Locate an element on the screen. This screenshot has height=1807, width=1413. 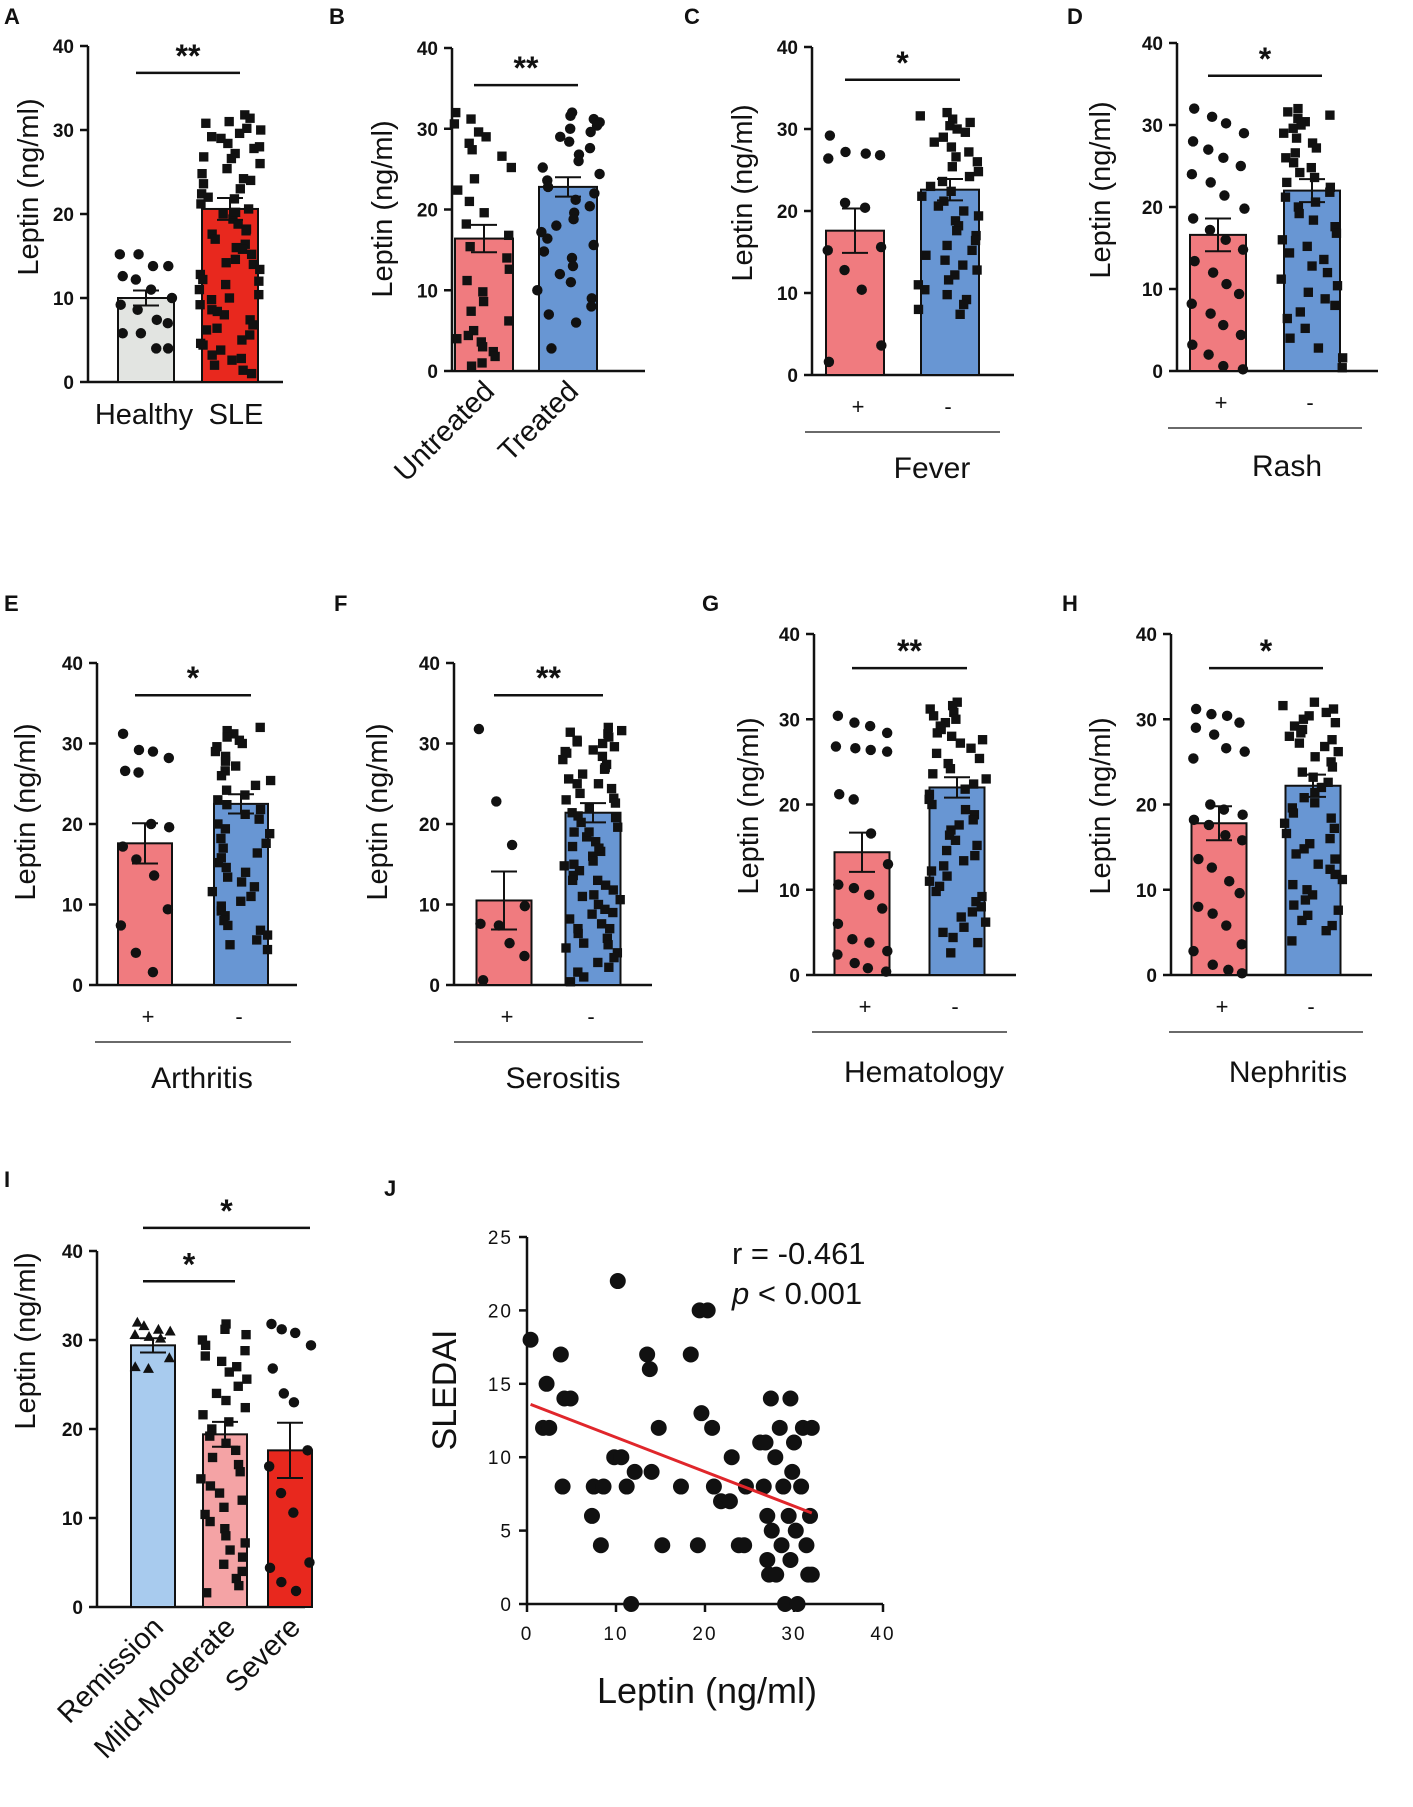
significance-stars-b: ** is located at coordinates (526, 68).